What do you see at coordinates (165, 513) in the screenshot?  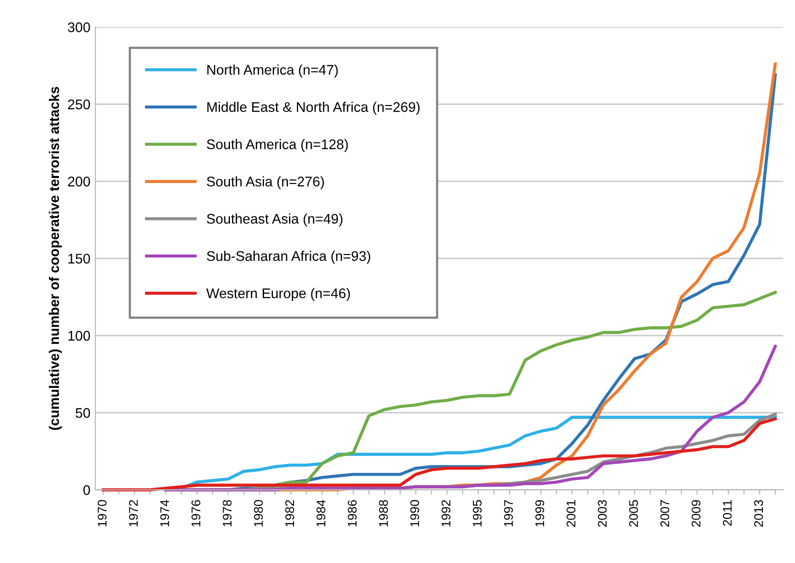 I see `x-tick-label: 1974` at bounding box center [165, 513].